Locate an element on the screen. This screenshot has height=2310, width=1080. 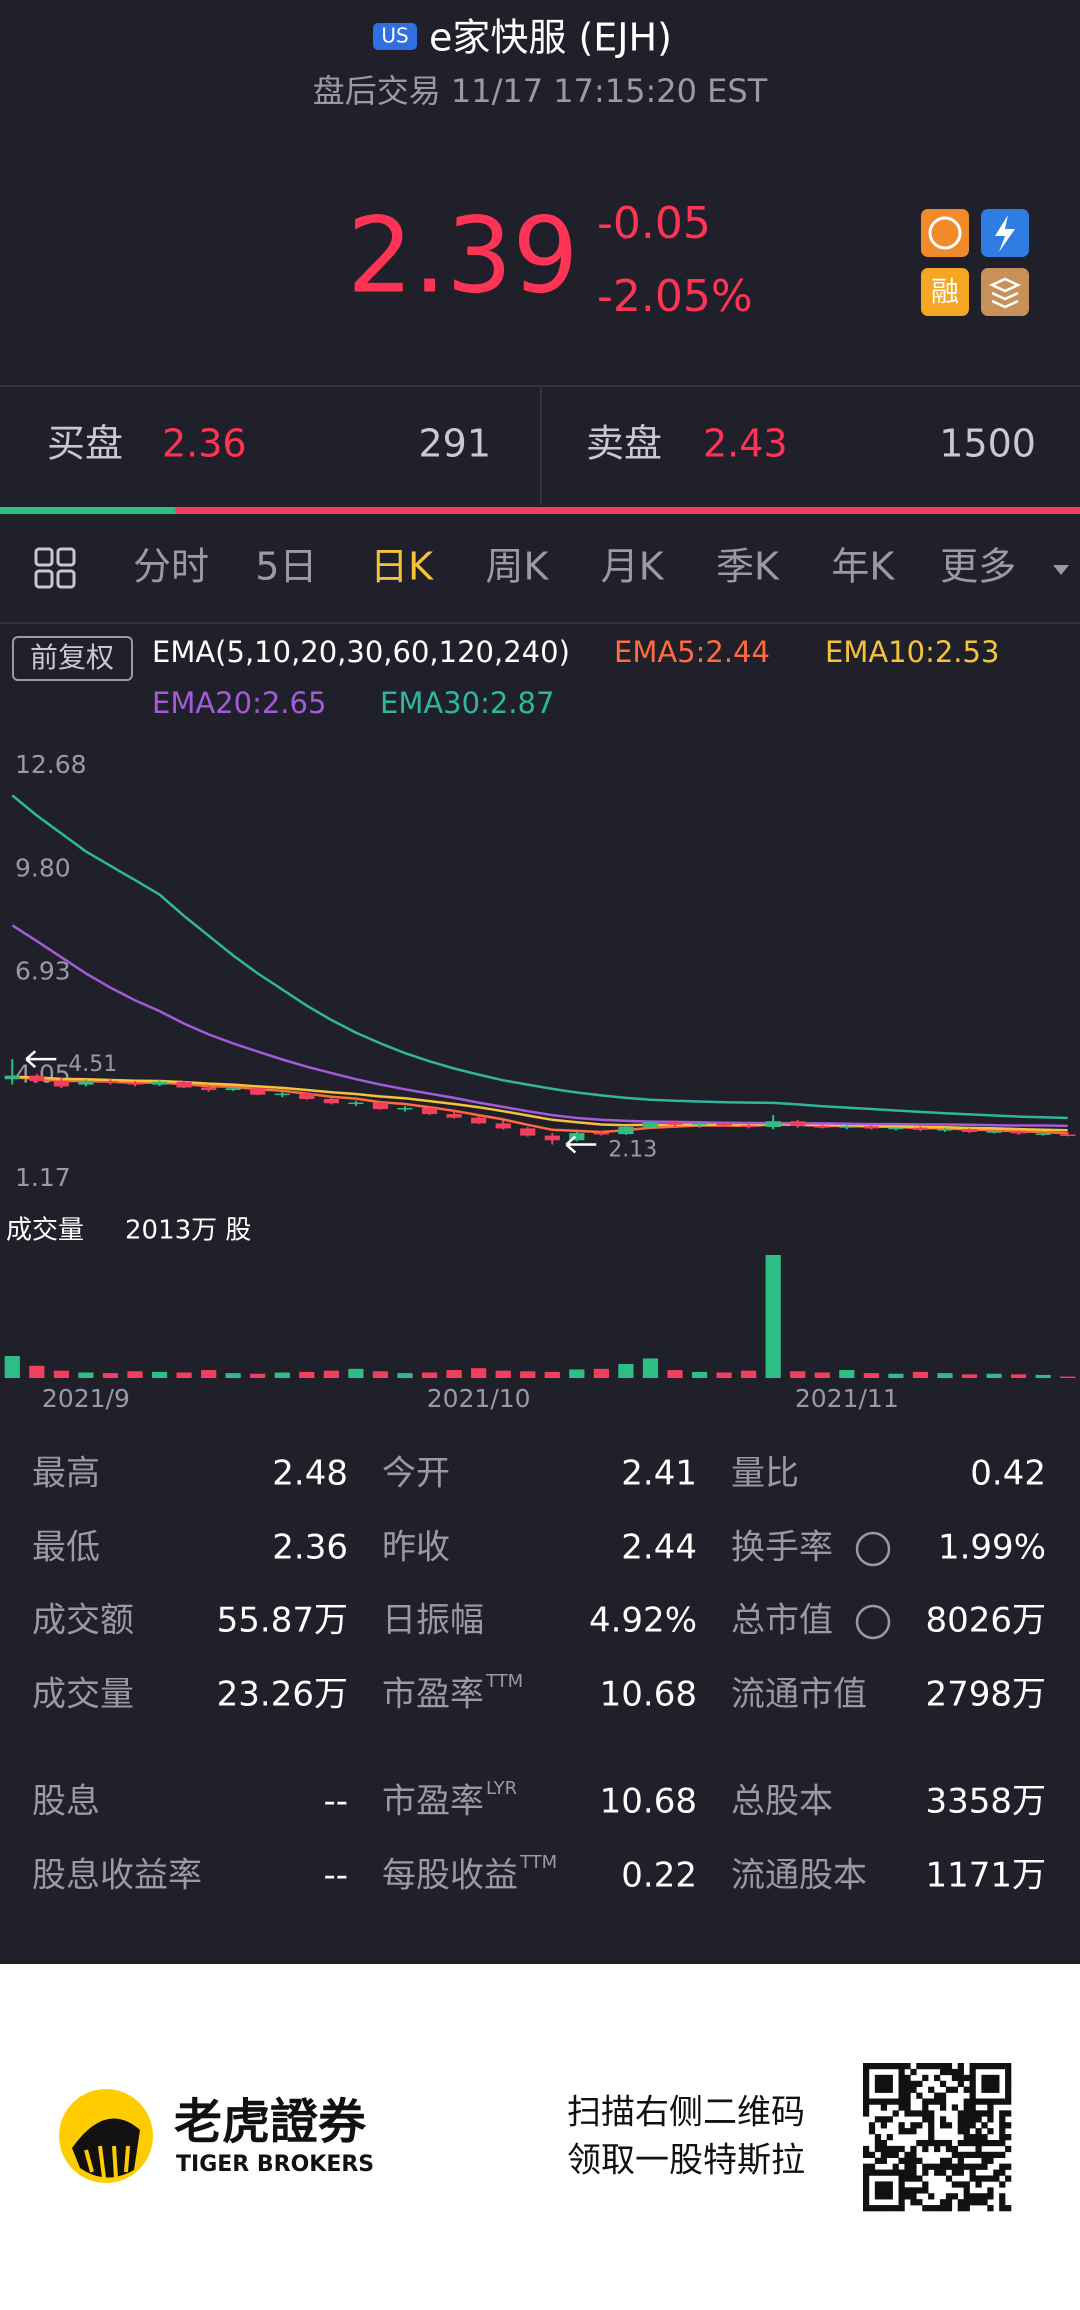
period-tab: 更多 is located at coordinates (978, 567).